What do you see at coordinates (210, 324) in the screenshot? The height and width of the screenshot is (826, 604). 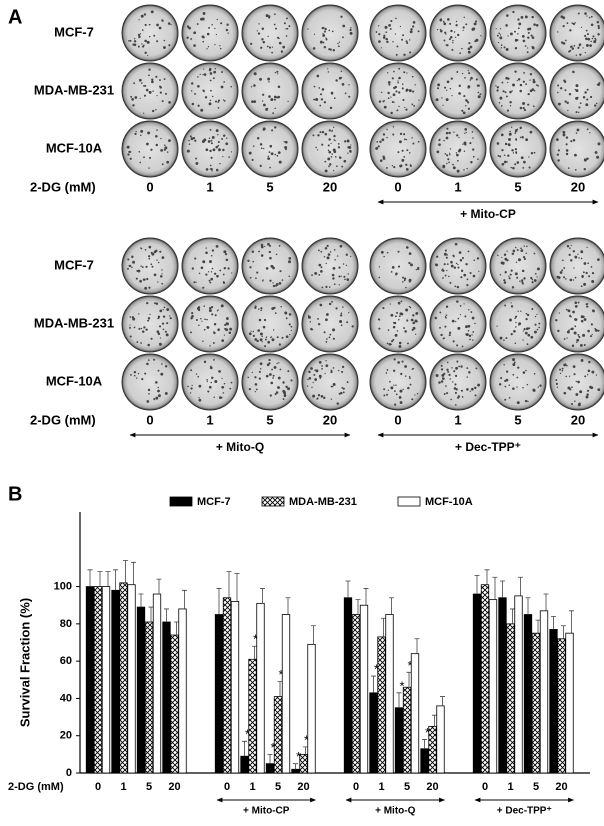 I see `culture-plate` at bounding box center [210, 324].